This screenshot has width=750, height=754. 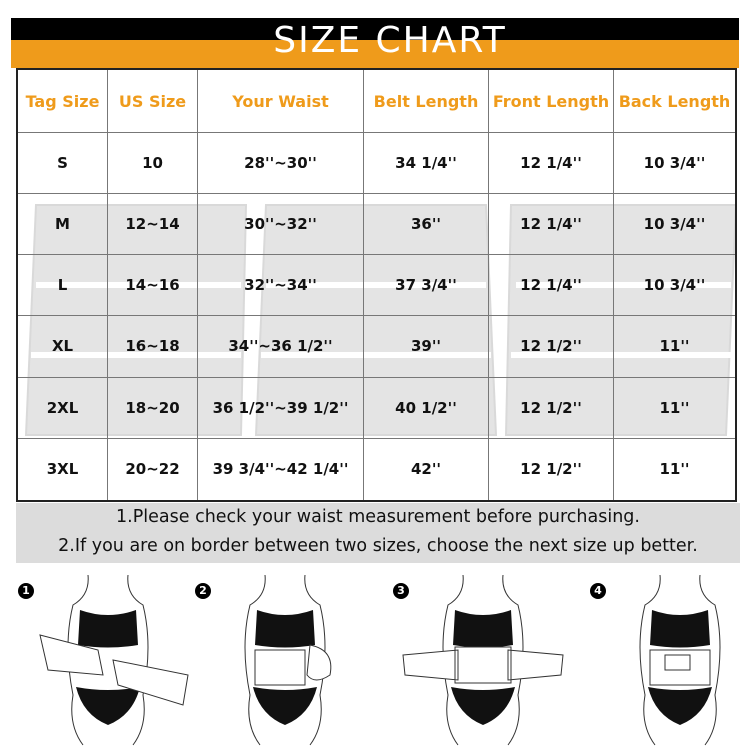 I want to click on instruction-step: 2, so click(x=285, y=662).